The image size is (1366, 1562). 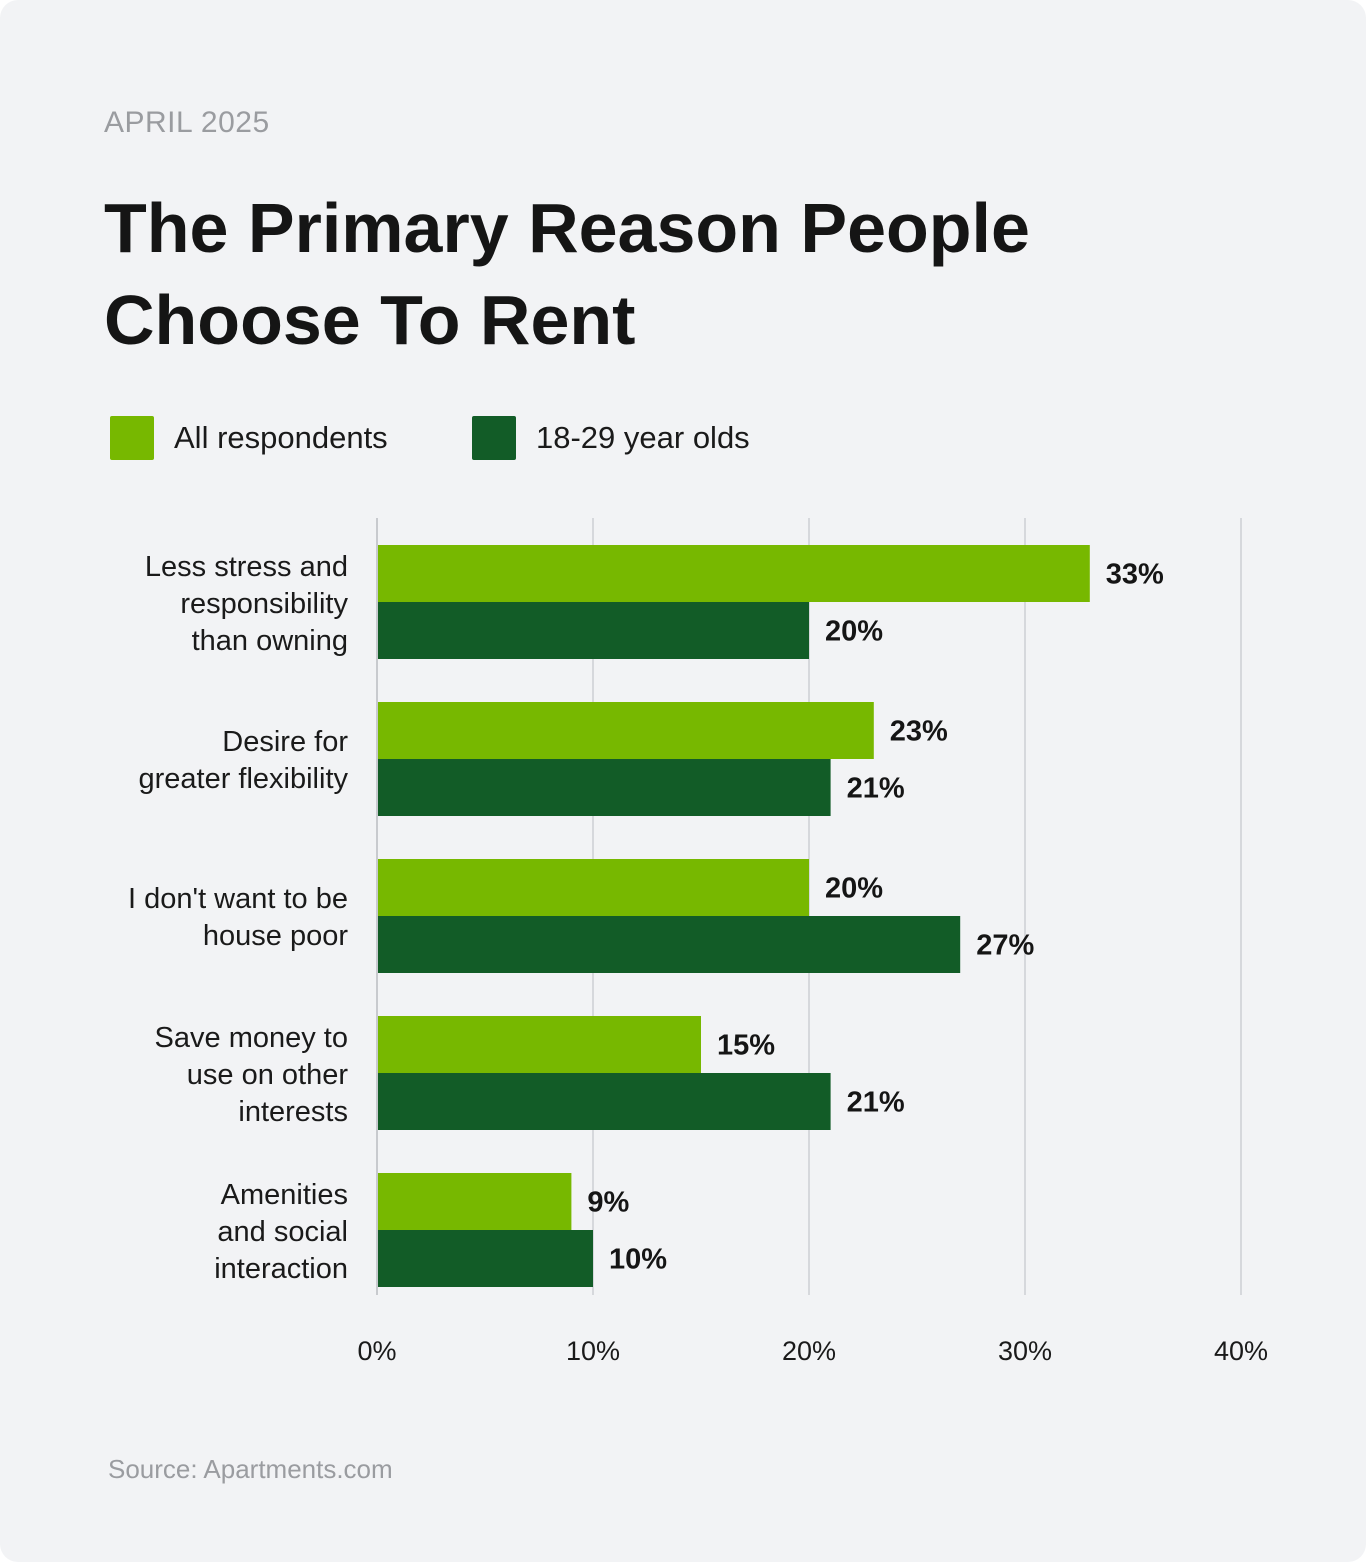 What do you see at coordinates (285, 742) in the screenshot?
I see `category-label-line: Desire for` at bounding box center [285, 742].